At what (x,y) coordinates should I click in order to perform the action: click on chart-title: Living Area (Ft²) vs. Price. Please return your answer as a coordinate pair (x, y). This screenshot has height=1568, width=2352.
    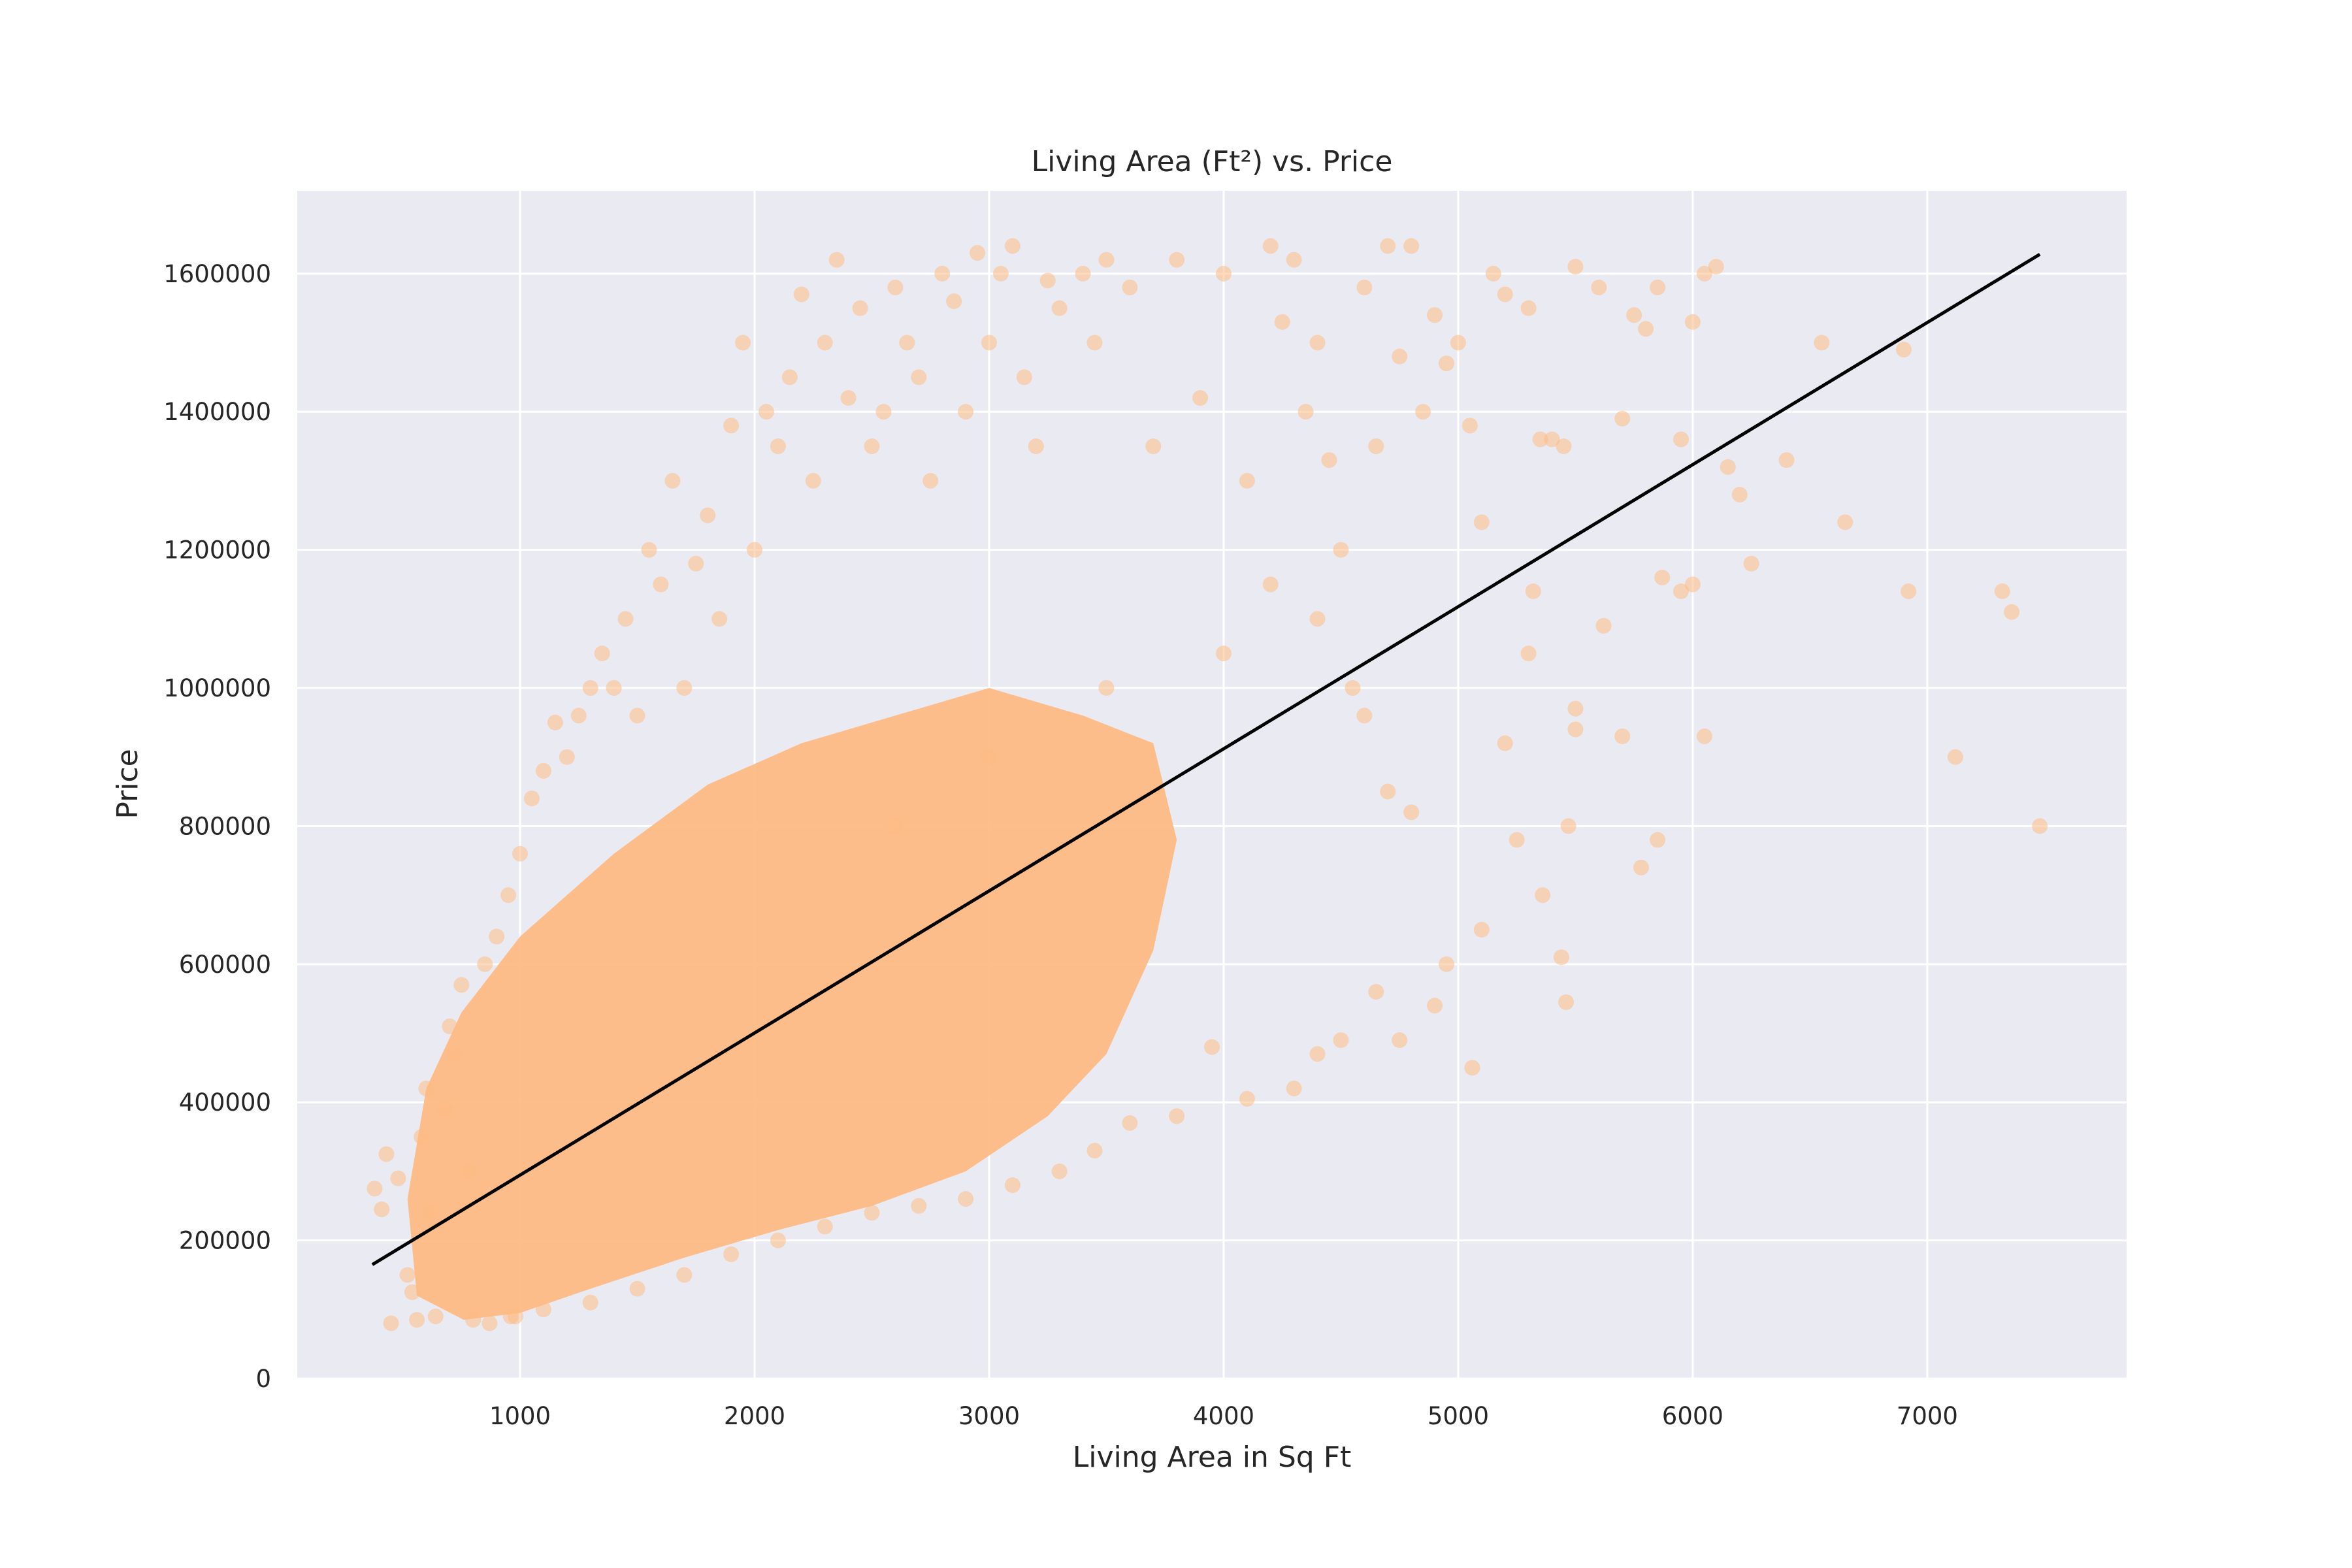
    Looking at the image, I should click on (1212, 161).